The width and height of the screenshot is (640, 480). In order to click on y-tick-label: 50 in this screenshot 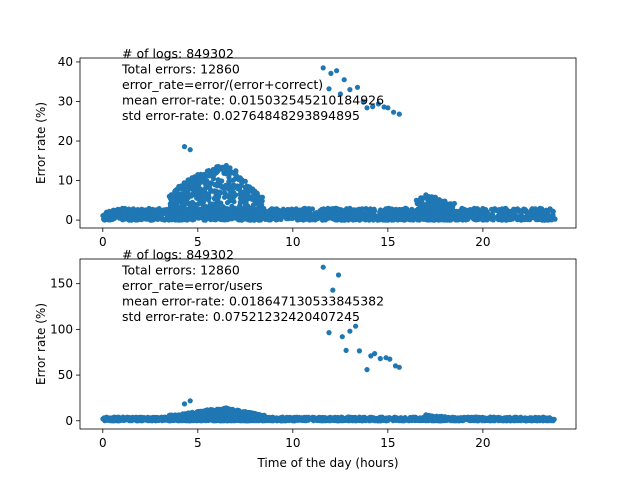, I will do `click(65, 375)`.